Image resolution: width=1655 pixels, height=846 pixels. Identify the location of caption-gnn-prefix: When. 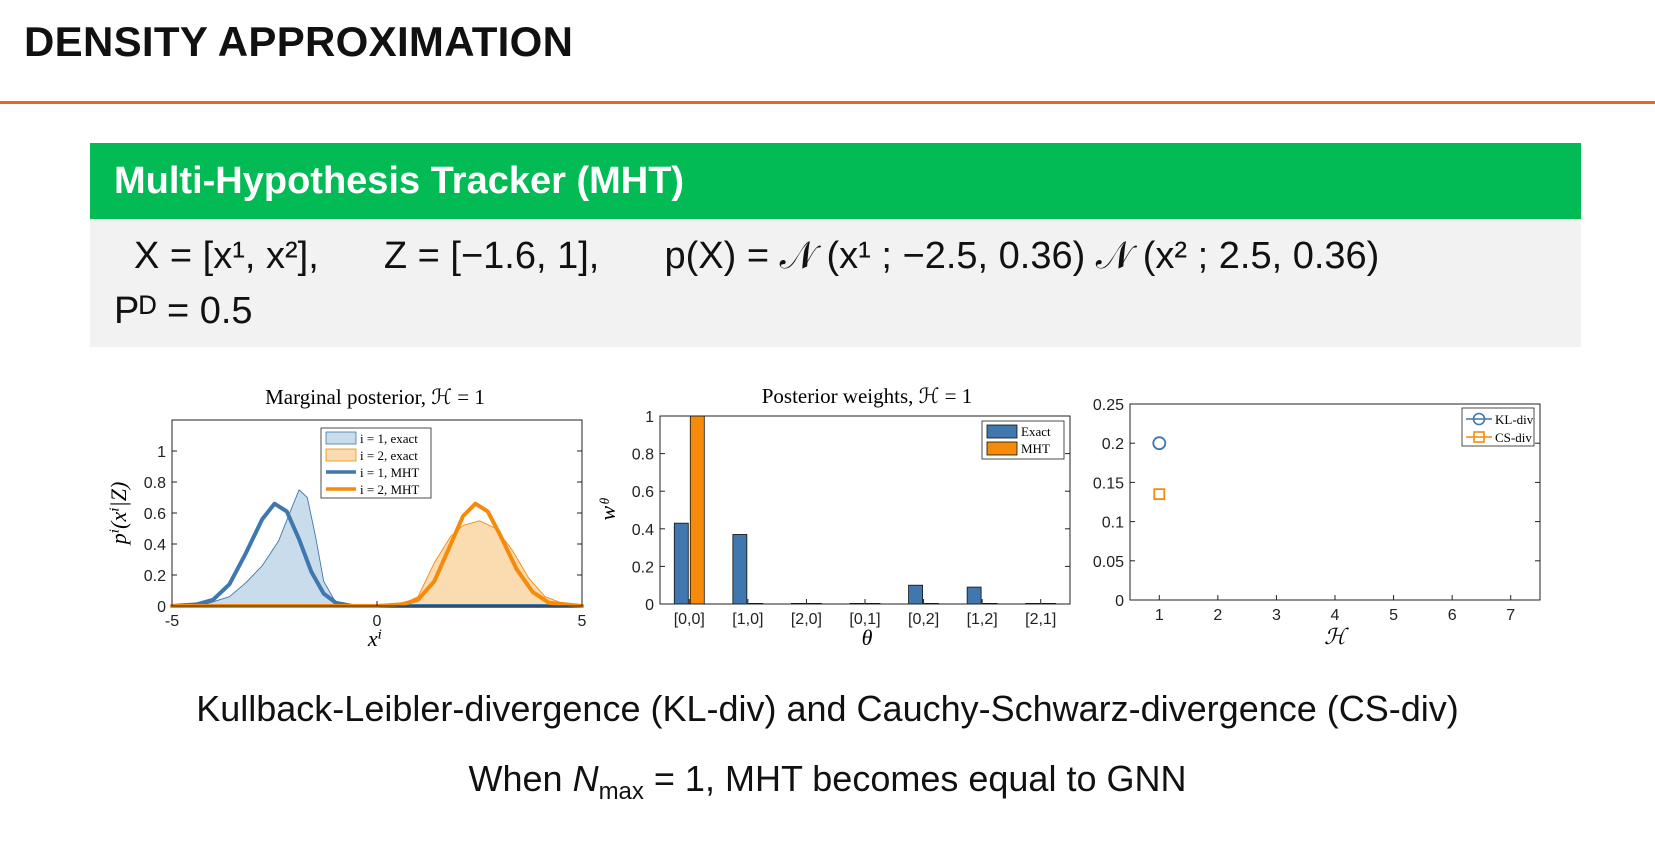
(520, 778).